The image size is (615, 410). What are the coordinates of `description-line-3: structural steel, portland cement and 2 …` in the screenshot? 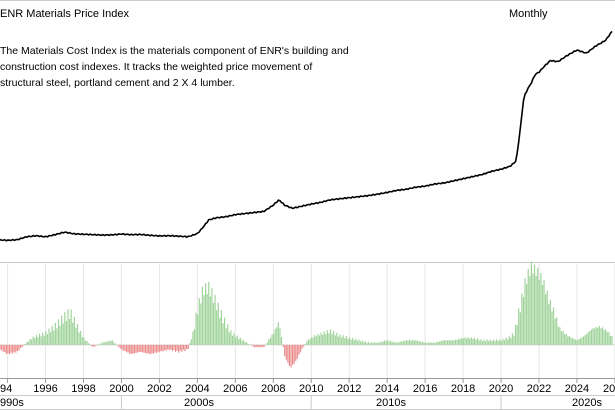 It's located at (117, 83).